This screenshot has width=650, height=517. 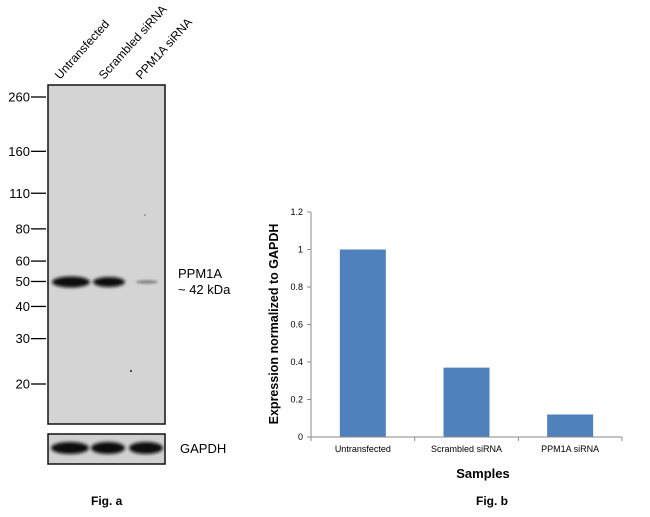 I want to click on x-axis-label: Samples, so click(x=482, y=473).